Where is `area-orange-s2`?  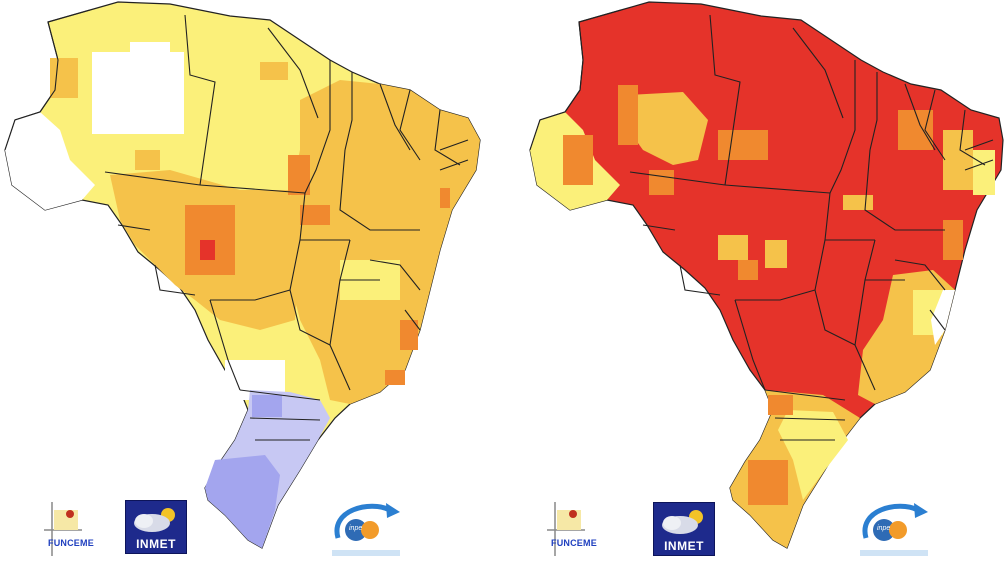
area-orange-s2 is located at coordinates (780, 405).